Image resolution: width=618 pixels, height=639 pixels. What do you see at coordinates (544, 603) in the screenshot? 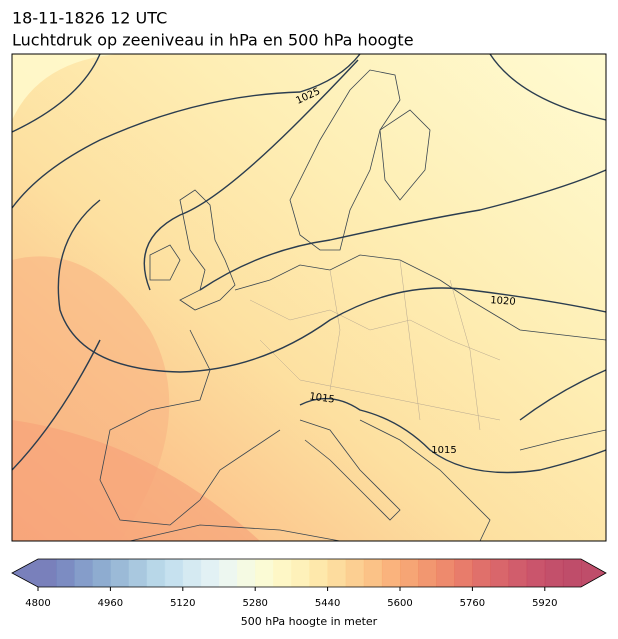
I see `colorbar-tick-label: 5920` at bounding box center [544, 603].